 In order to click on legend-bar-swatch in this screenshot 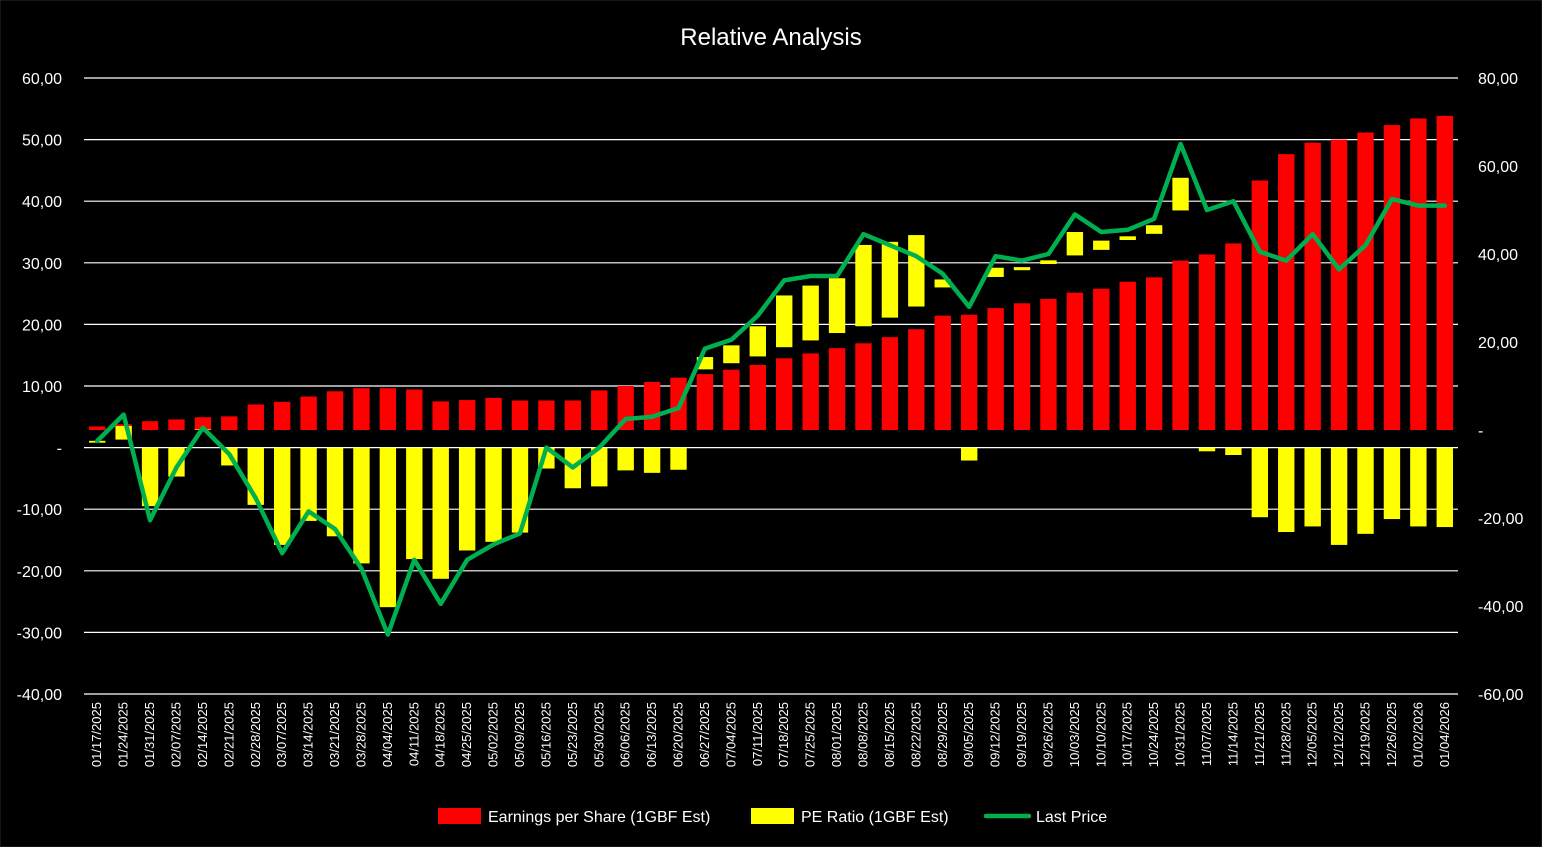, I will do `click(772, 816)`.